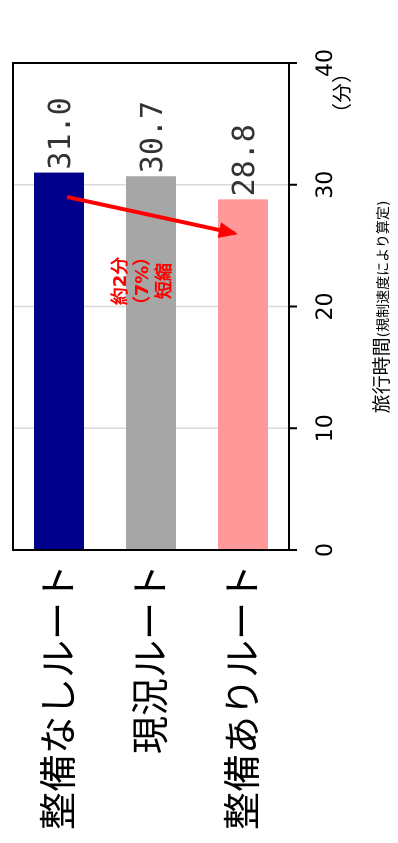 The width and height of the screenshot is (398, 843). I want to click on category-label: 整備なしルート, so click(59, 697).